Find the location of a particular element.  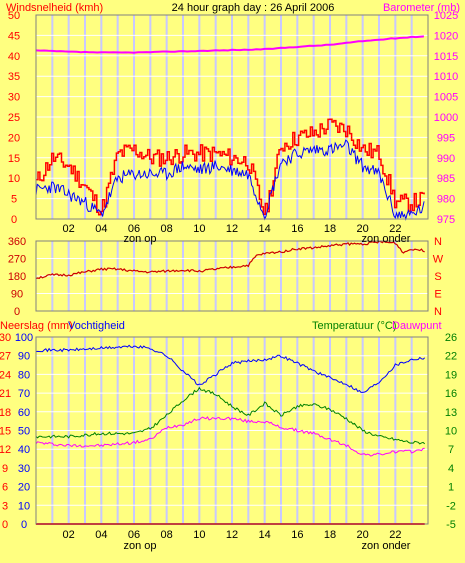

temperature-ytick-label: 4 is located at coordinates (451, 469).